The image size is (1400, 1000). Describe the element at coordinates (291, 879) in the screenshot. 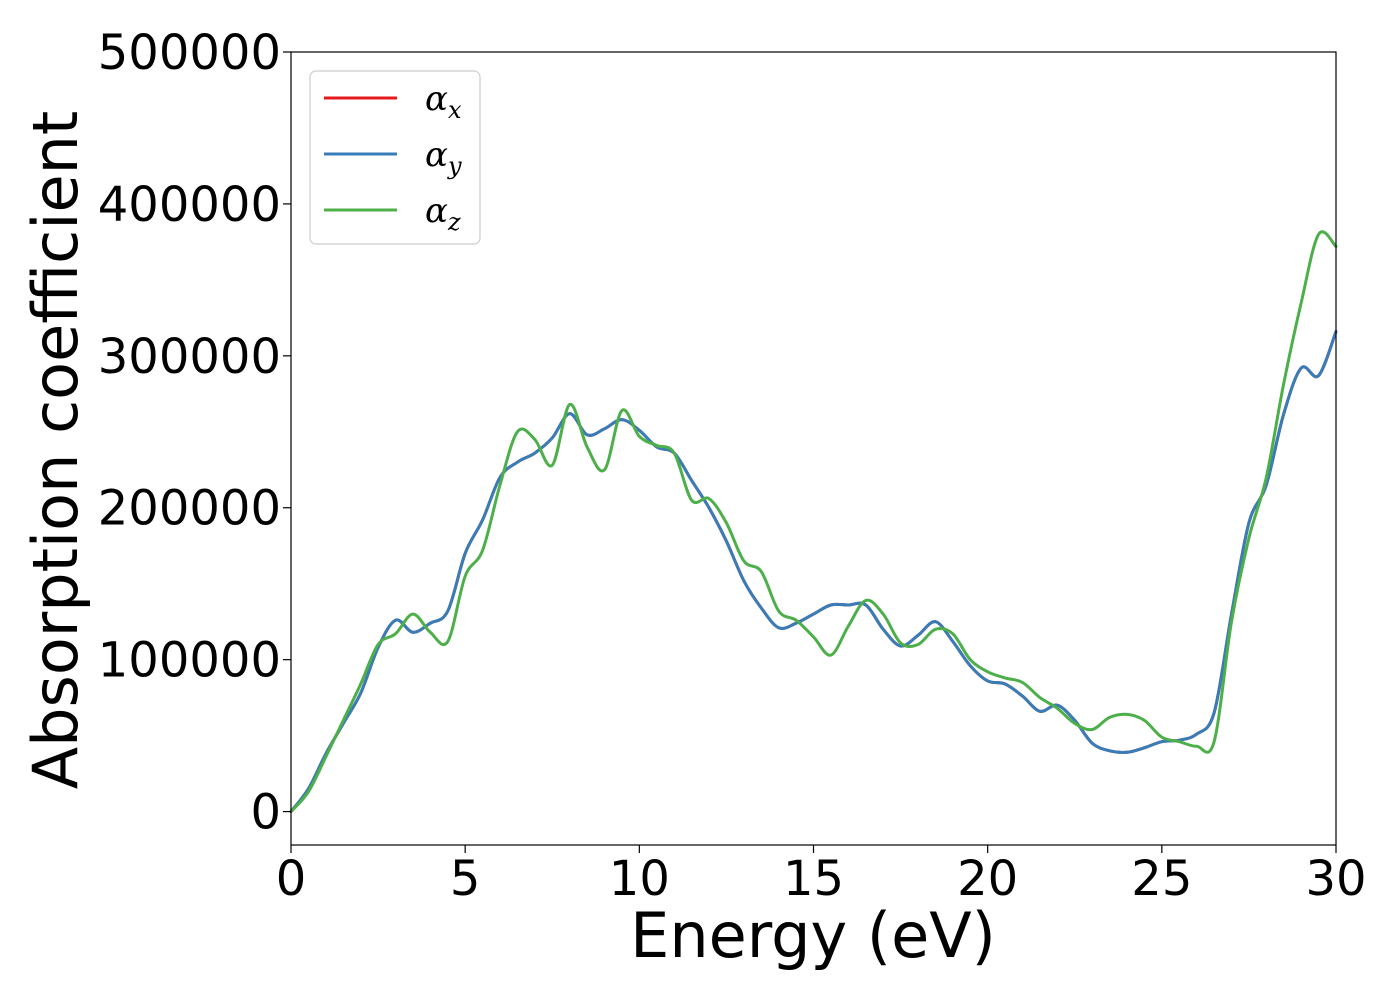

I see `x-tick-label: 0` at that location.